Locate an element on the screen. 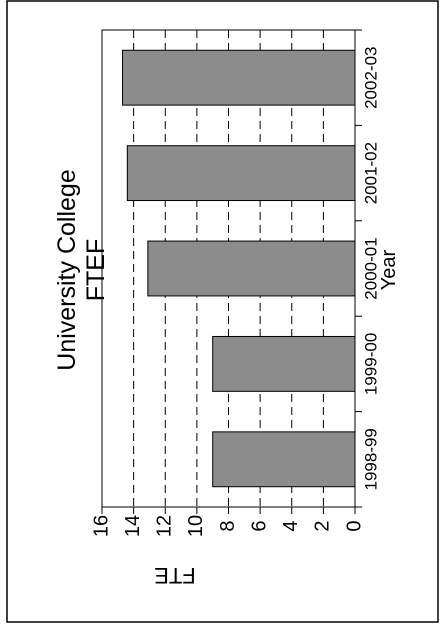 The width and height of the screenshot is (440, 626). y-tick-label: 14 is located at coordinates (133, 526).